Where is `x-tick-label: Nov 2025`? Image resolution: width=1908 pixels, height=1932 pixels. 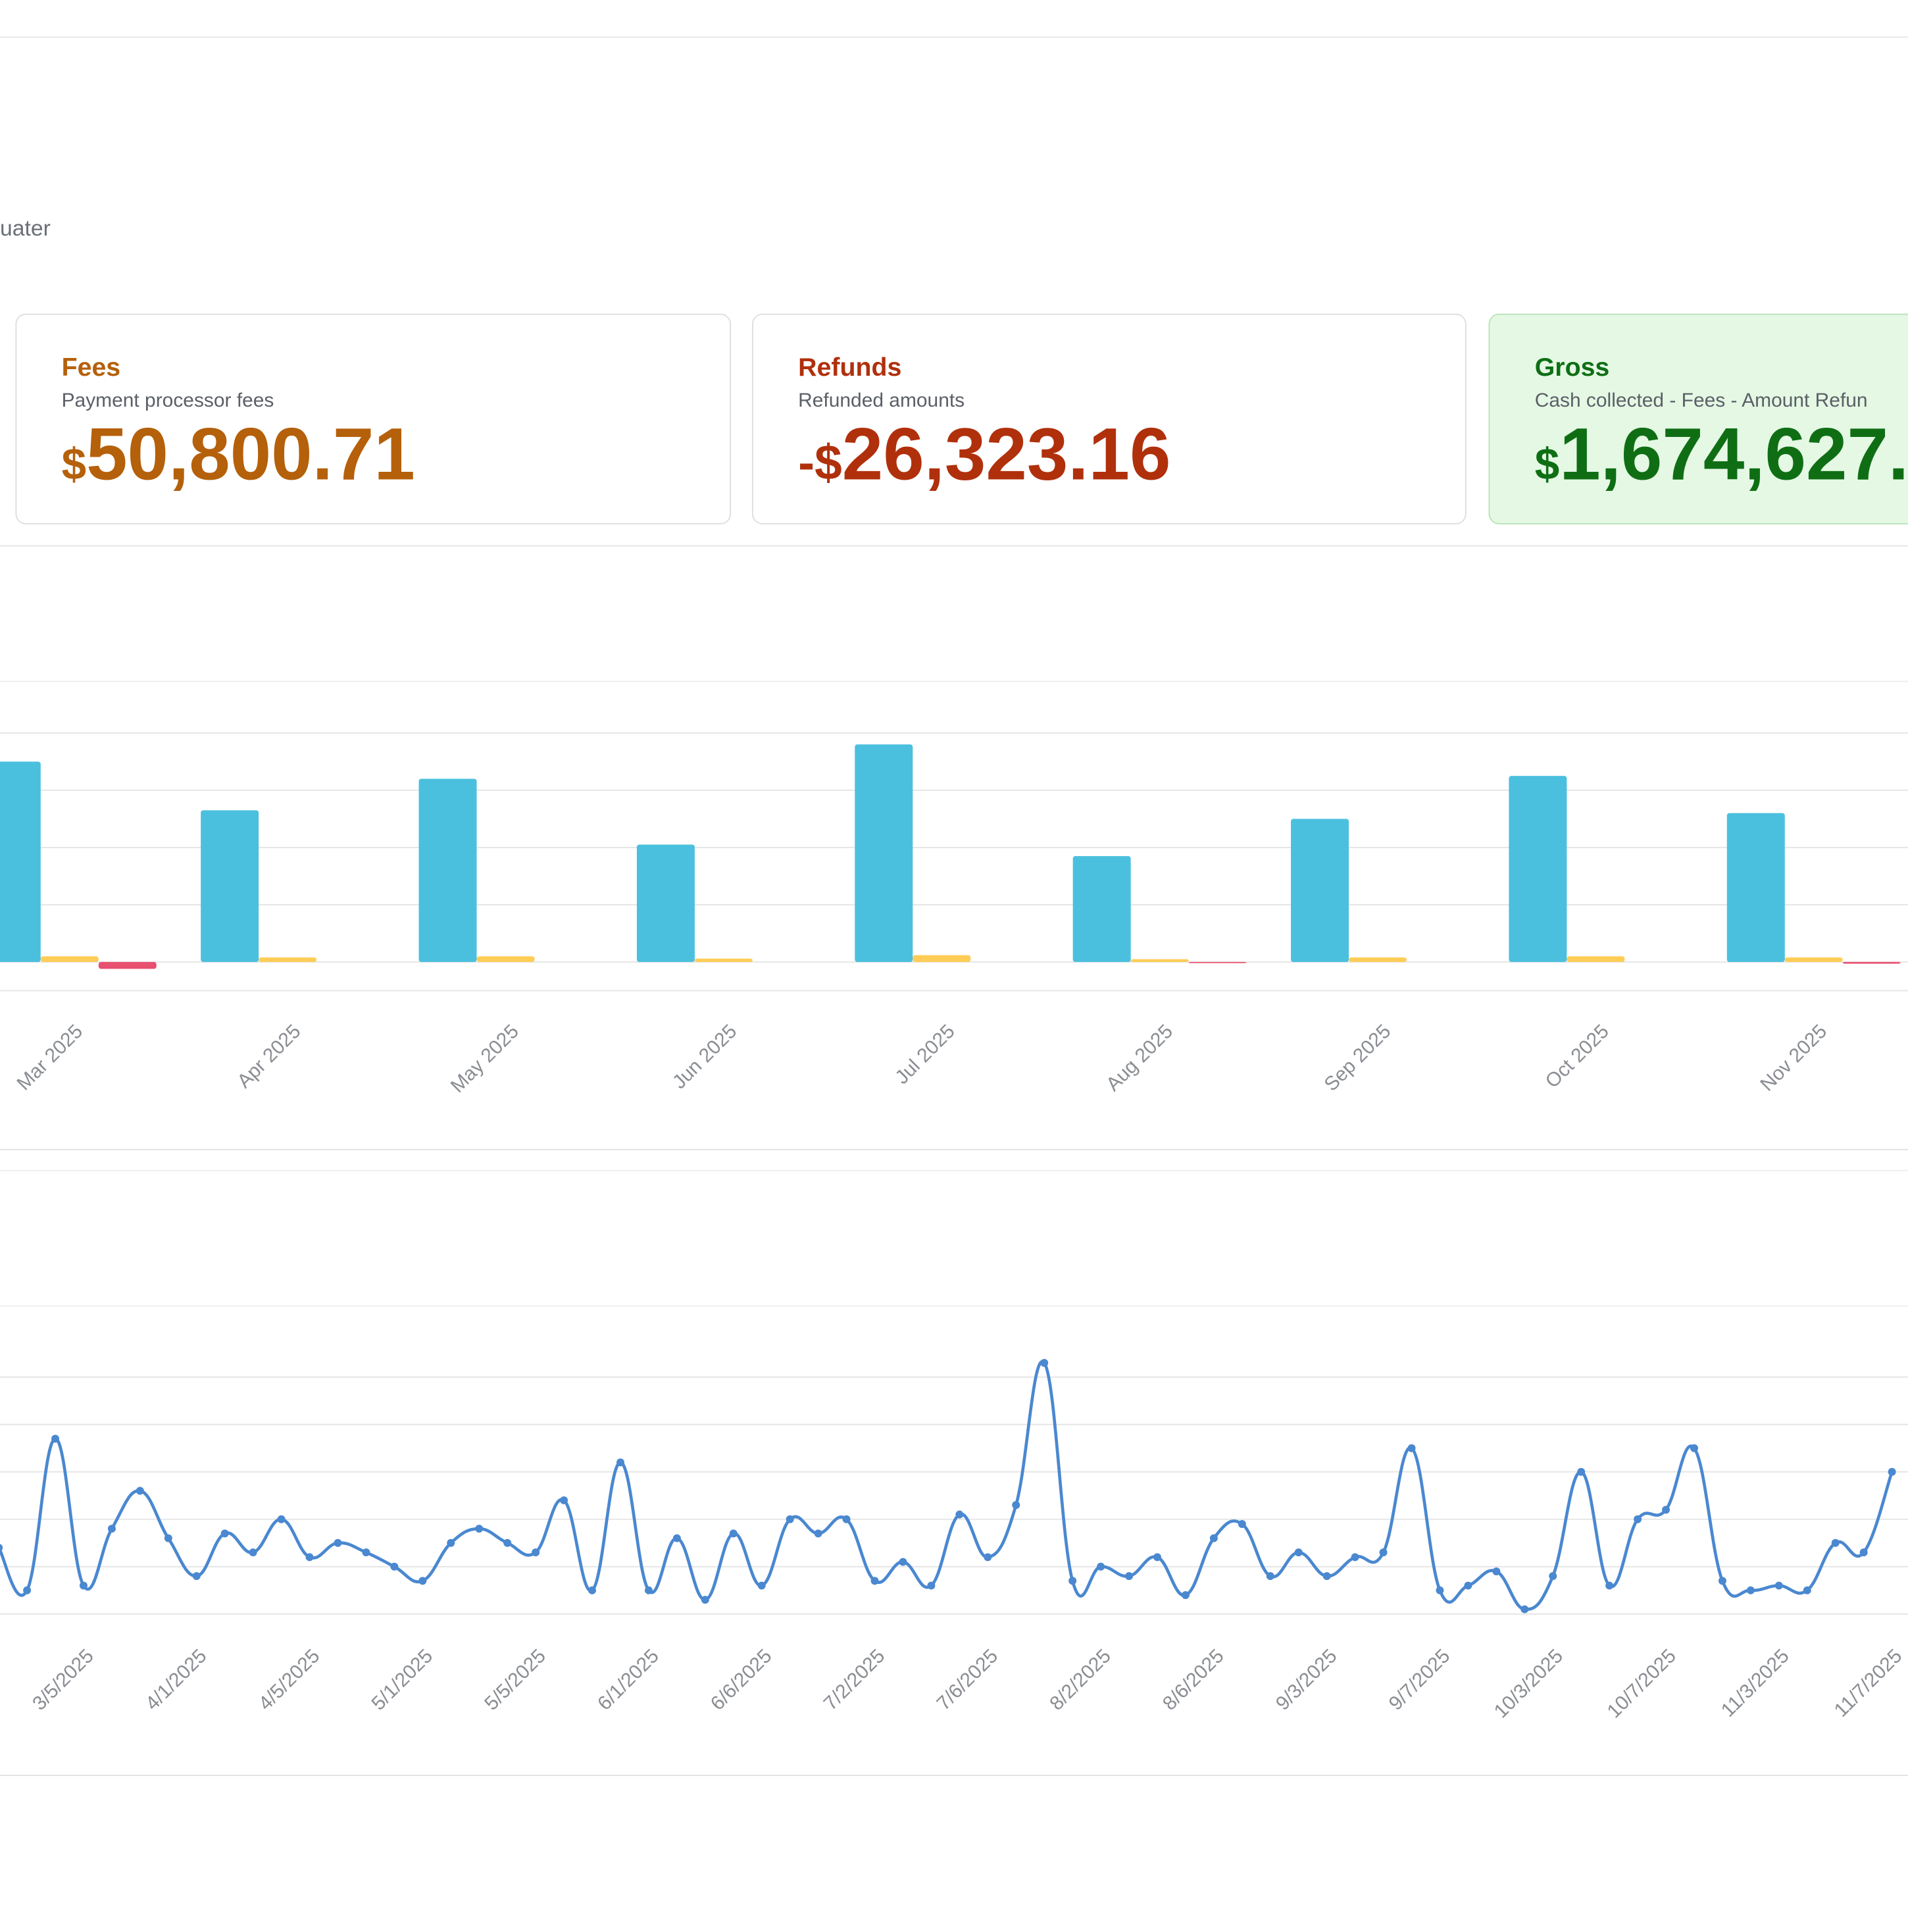 x-tick-label: Nov 2025 is located at coordinates (1793, 1058).